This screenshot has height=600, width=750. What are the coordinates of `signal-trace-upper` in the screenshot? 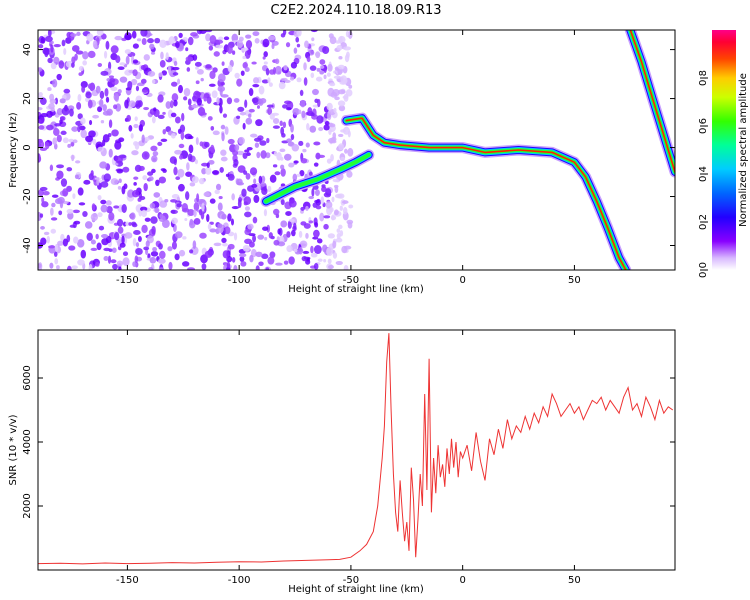 It's located at (486, 193).